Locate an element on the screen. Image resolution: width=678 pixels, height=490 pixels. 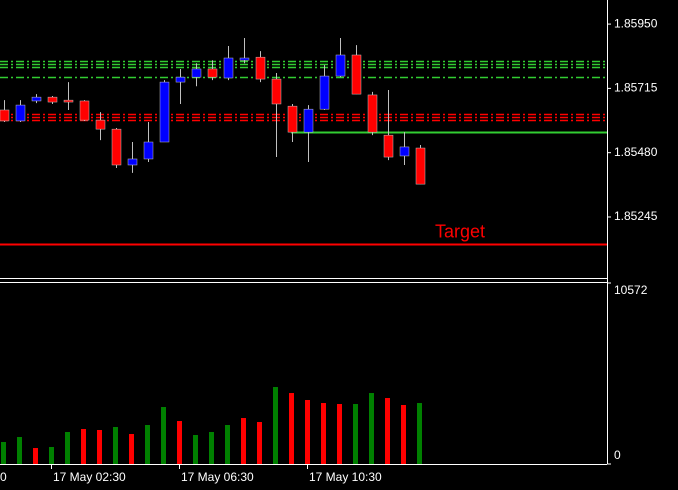
x-tick-label: 0 is located at coordinates (3, 477).